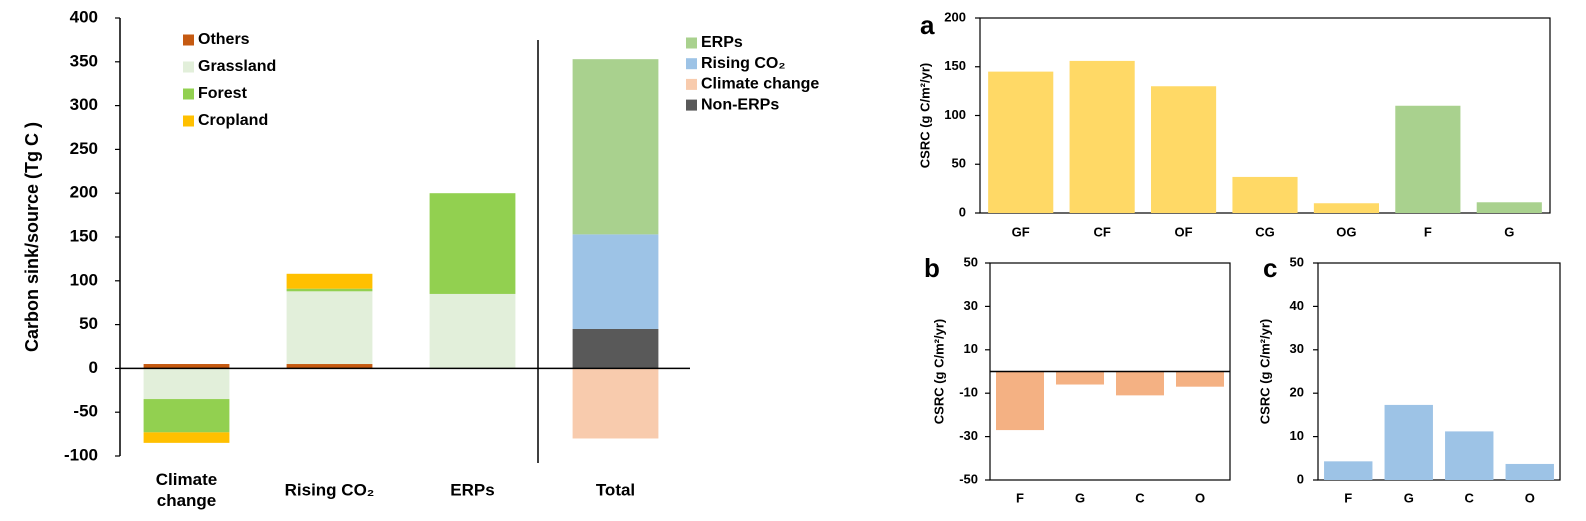 This screenshot has height=521, width=1586. Describe the element at coordinates (1265, 231) in the screenshot. I see `x-tick-label: CG` at that location.